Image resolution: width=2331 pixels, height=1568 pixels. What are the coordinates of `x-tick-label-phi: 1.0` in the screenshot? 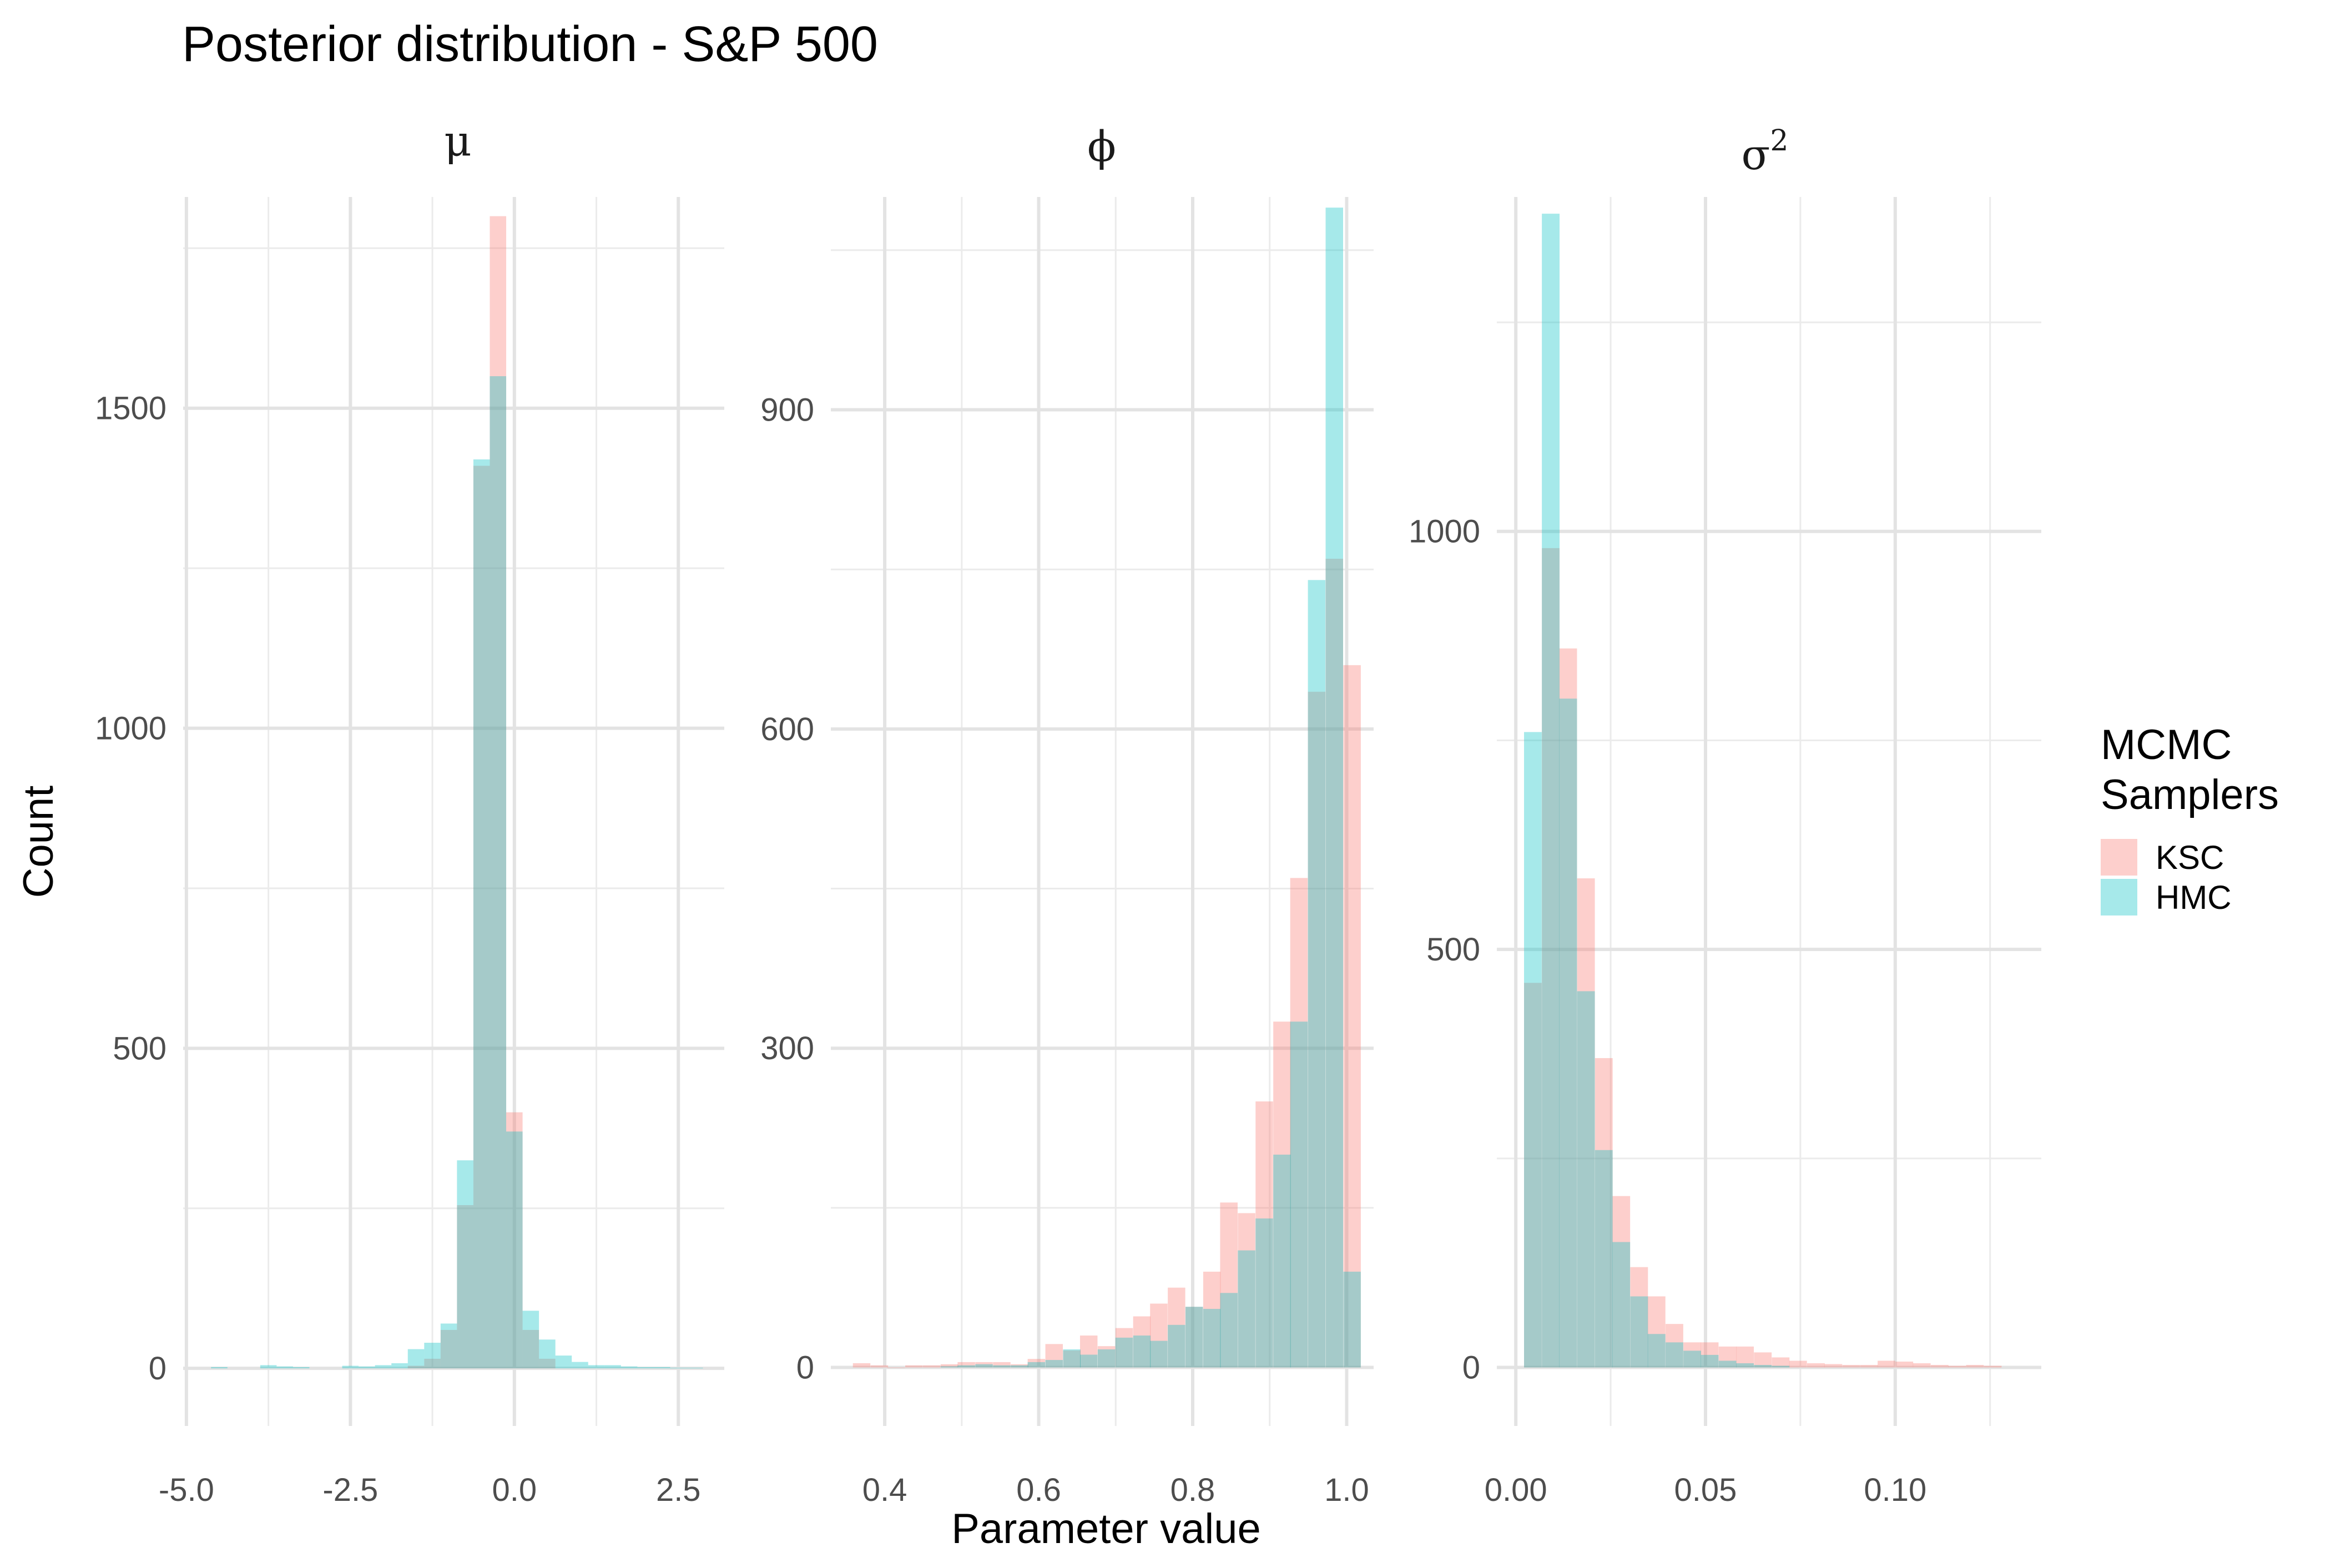 It's located at (1346, 1490).